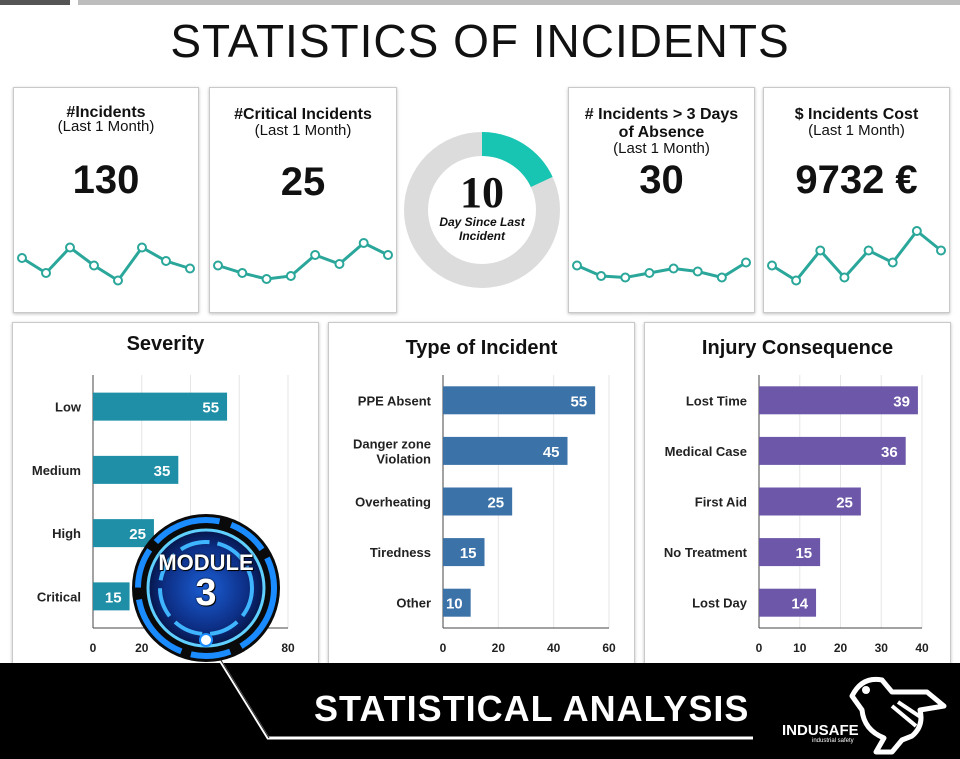 This screenshot has height=759, width=960. I want to click on category-label: Medical Case, so click(706, 451).